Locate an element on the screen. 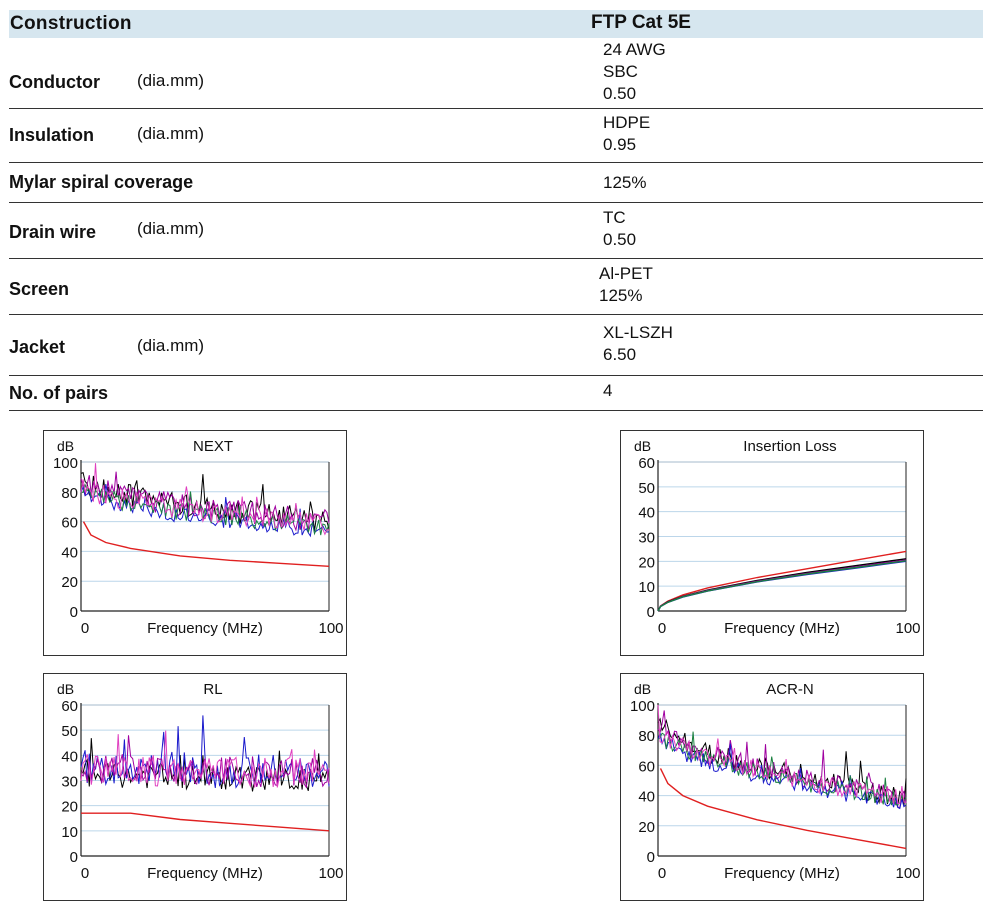 The width and height of the screenshot is (994, 901). chart-title: RL is located at coordinates (212, 689).